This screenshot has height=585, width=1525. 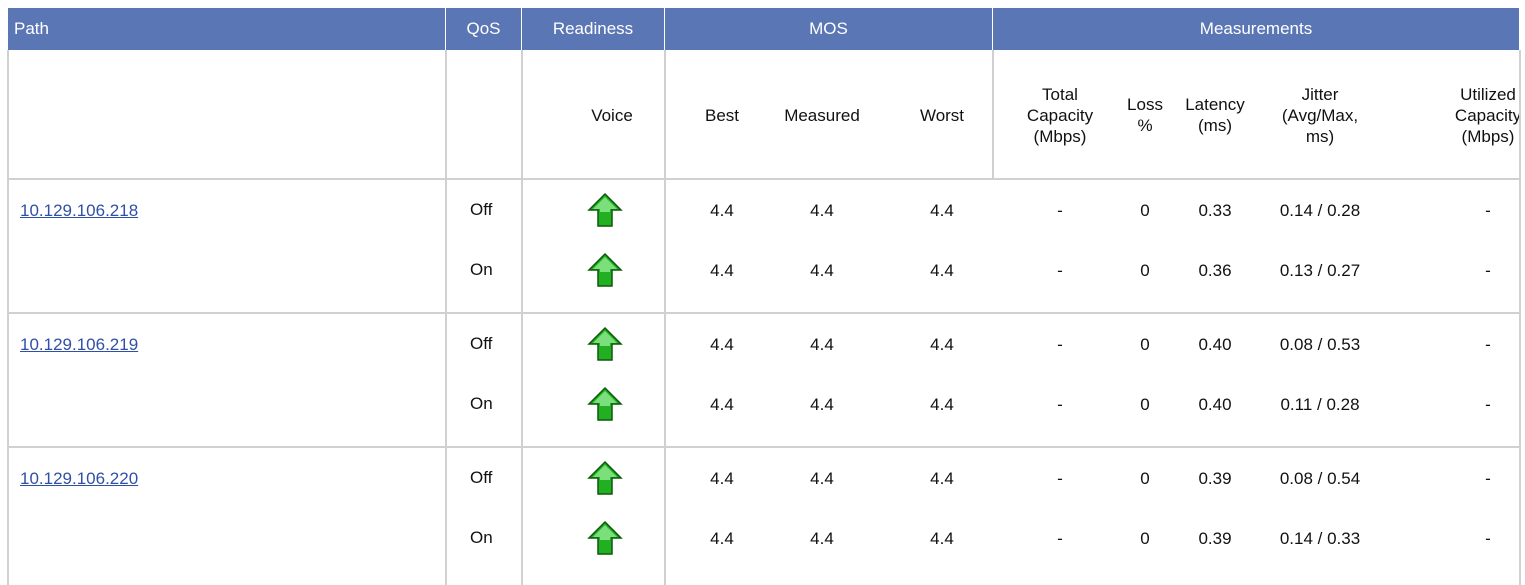 I want to click on data-cell: 0.08 / 0.53, so click(x=1320, y=344).